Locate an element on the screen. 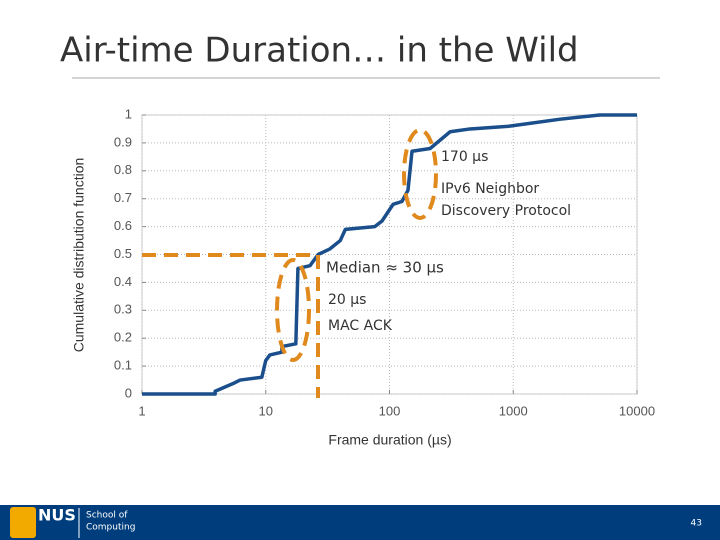 The image size is (720, 540). annotation: 20 µs is located at coordinates (347, 300).